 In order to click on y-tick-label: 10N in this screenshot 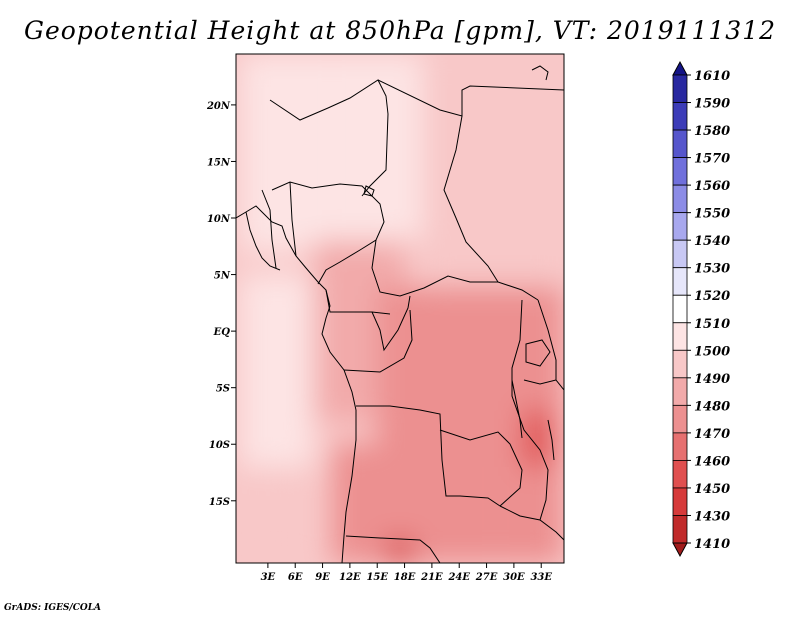, I will do `click(219, 219)`.